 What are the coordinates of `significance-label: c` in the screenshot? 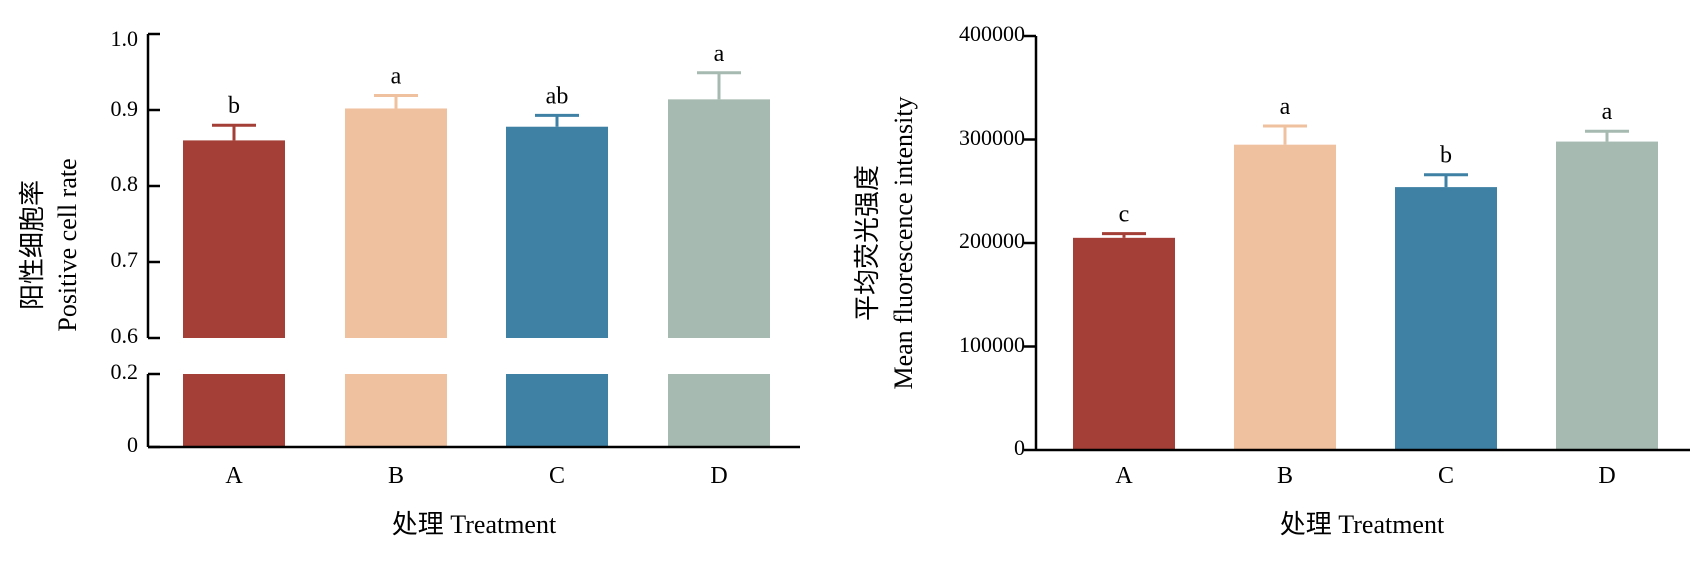 It's located at (1124, 215).